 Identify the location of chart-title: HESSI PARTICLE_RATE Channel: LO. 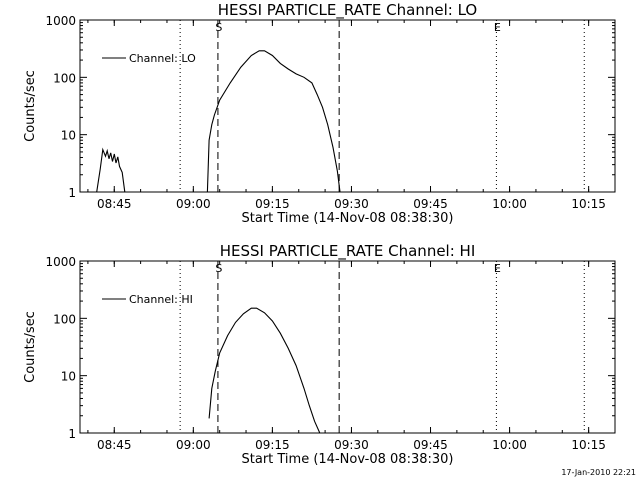
(347, 10).